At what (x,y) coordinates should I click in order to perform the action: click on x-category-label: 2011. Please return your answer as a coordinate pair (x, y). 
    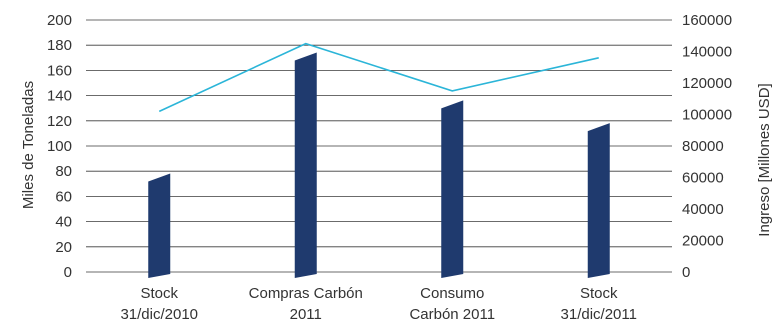
    Looking at the image, I should click on (306, 314).